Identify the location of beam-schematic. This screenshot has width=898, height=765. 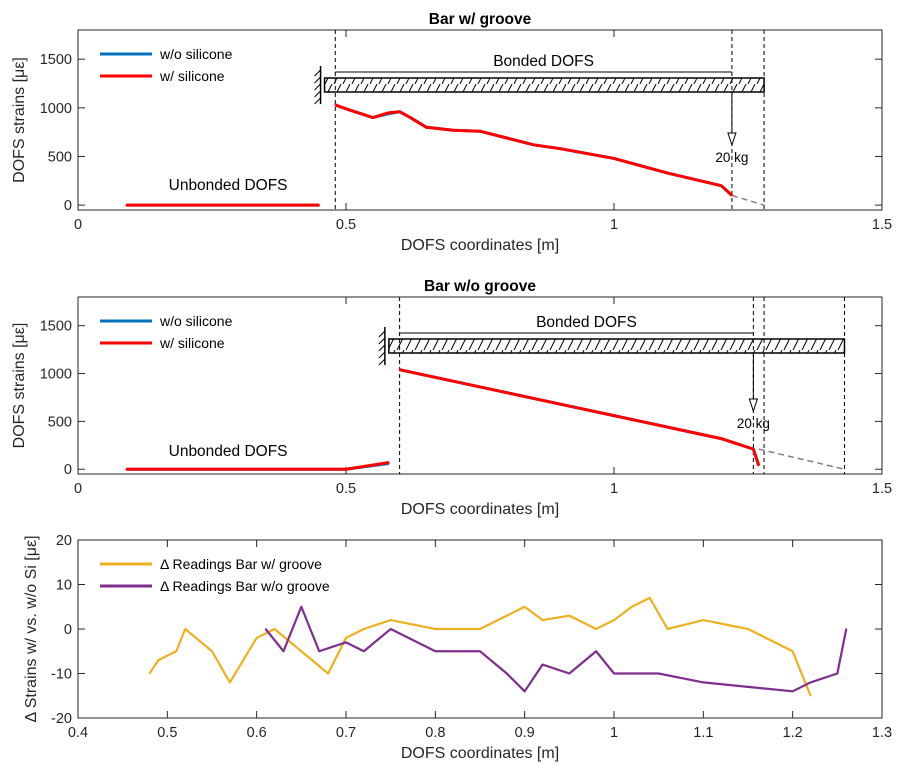
(544, 85).